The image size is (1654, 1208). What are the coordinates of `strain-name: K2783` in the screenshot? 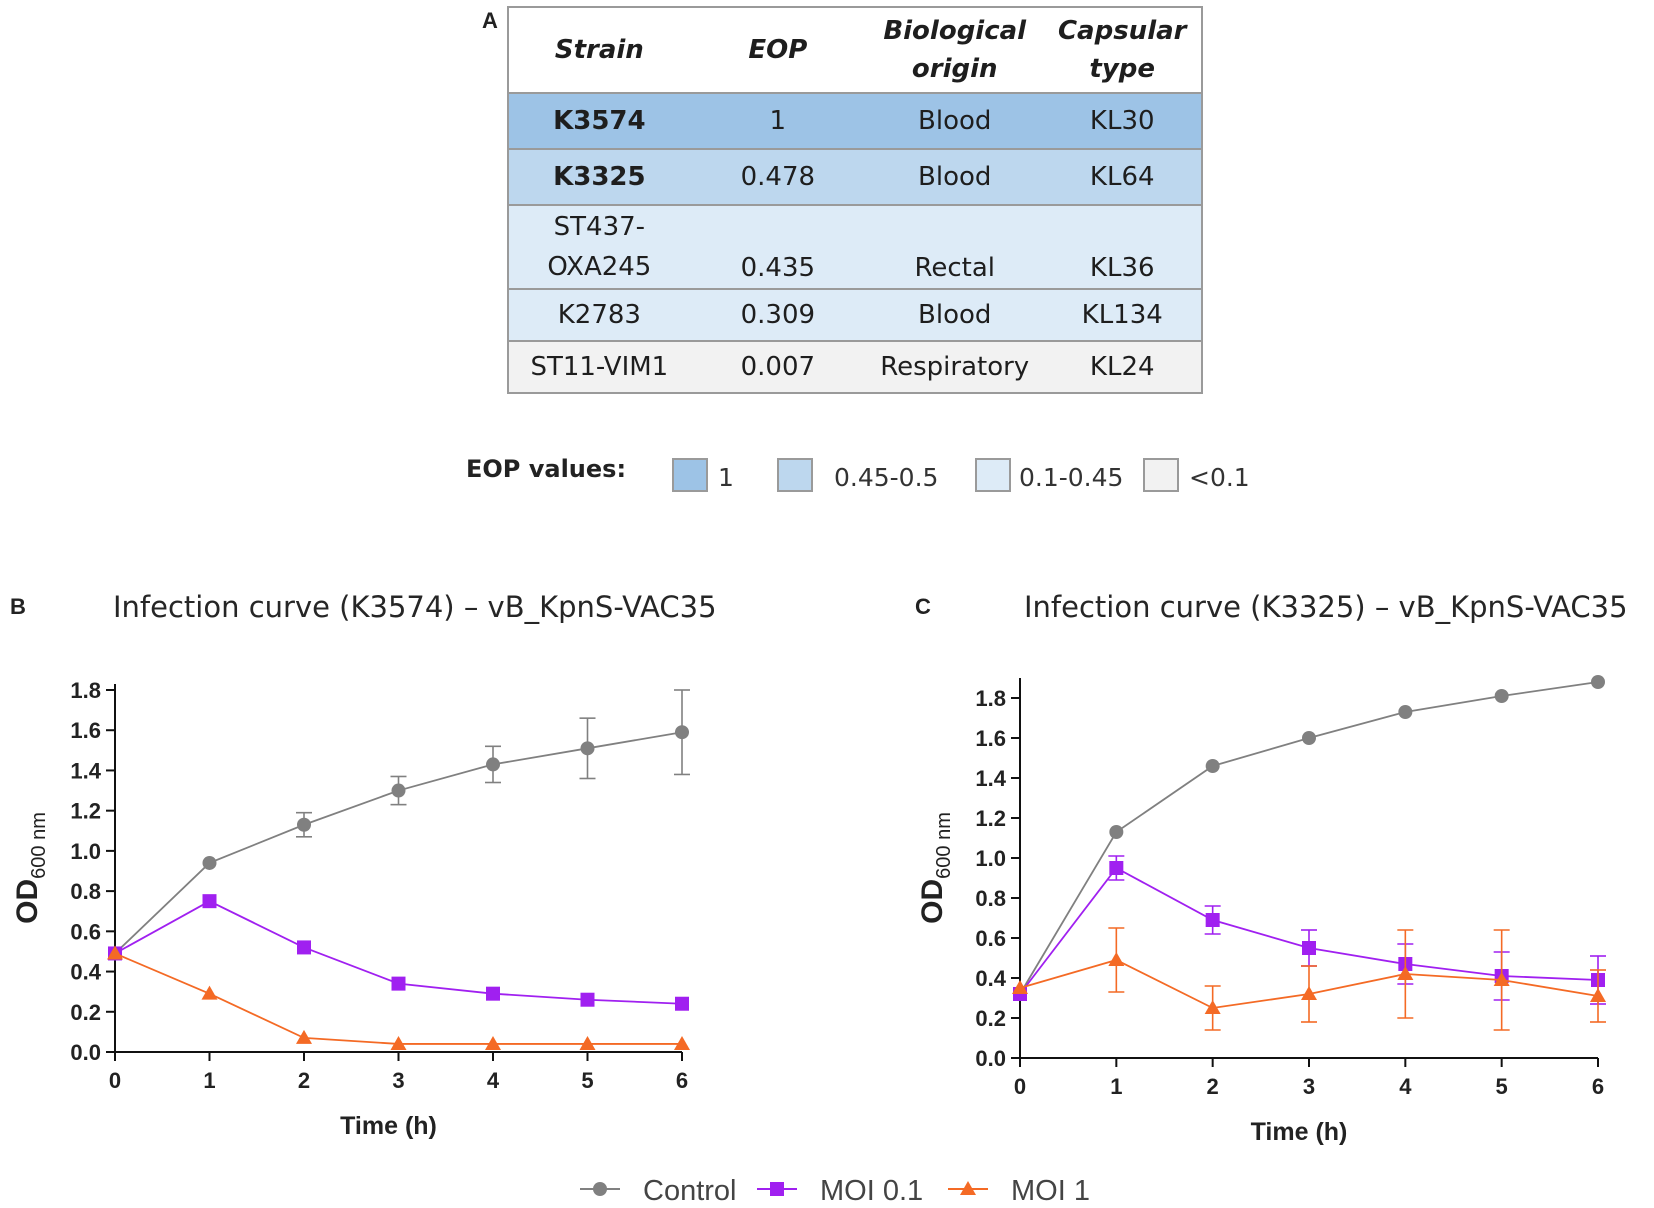 It's located at (599, 315).